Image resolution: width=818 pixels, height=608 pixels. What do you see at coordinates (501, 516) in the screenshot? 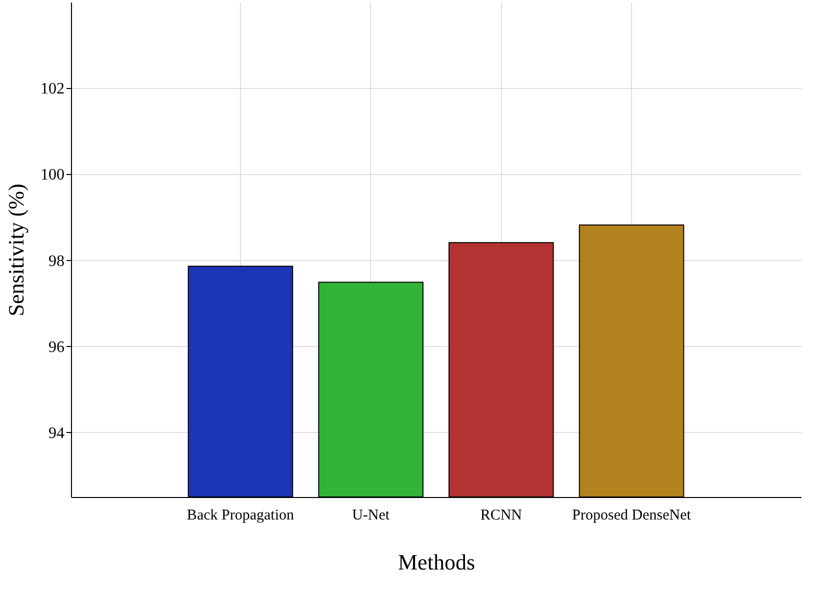
I see `x-tick-label: RCNN` at bounding box center [501, 516].